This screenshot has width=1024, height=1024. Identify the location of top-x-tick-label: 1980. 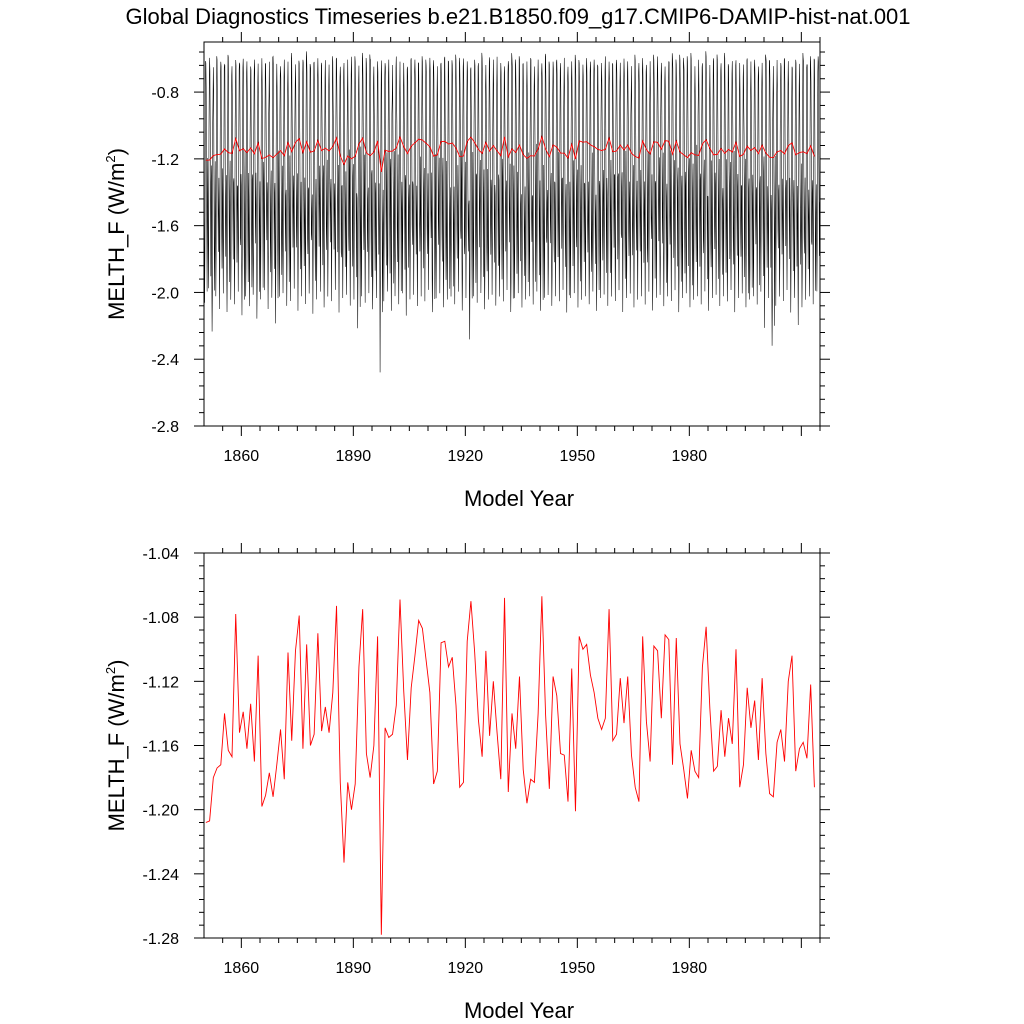
(690, 456).